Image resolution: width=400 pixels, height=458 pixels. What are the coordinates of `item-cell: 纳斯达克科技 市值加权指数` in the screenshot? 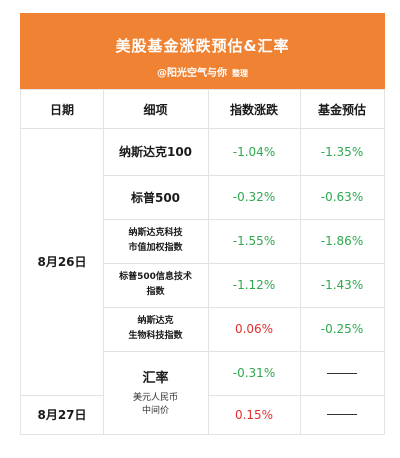 It's located at (155, 241).